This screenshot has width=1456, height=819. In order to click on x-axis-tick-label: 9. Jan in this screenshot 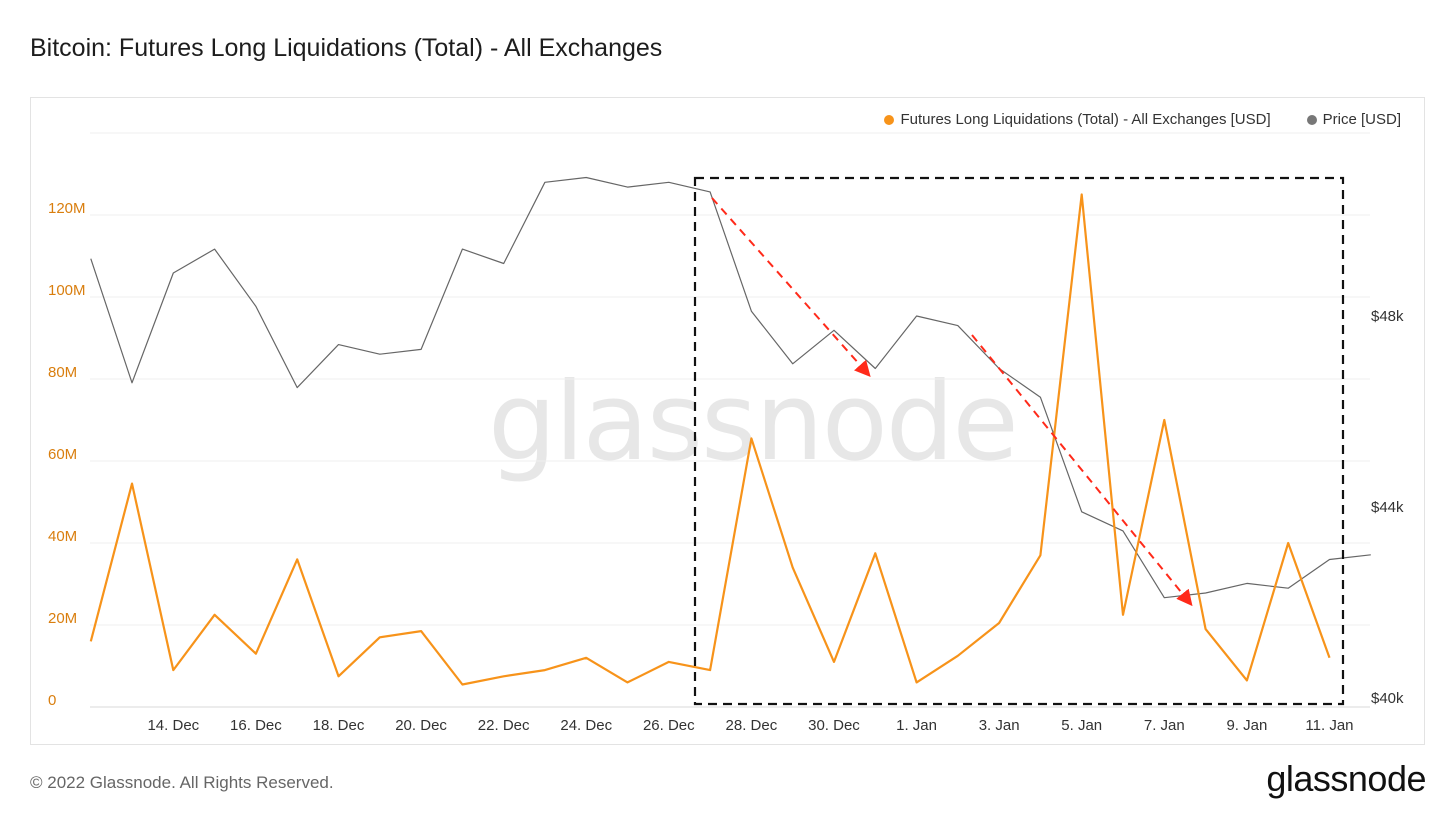, I will do `click(1246, 725)`.